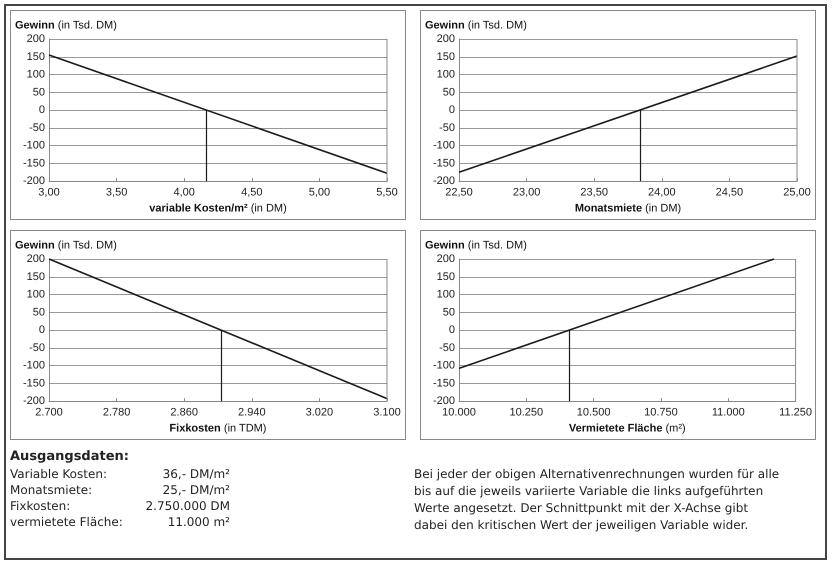 This screenshot has width=833, height=566. What do you see at coordinates (196, 490) in the screenshot?
I see `text: 25,- DM/m²` at bounding box center [196, 490].